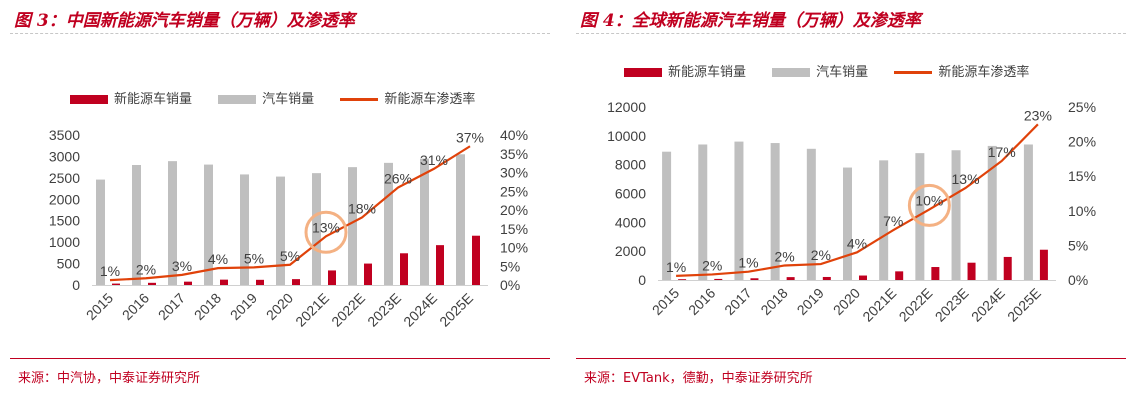  What do you see at coordinates (701, 301) in the screenshot?
I see `x-tick-label: 2016` at bounding box center [701, 301].